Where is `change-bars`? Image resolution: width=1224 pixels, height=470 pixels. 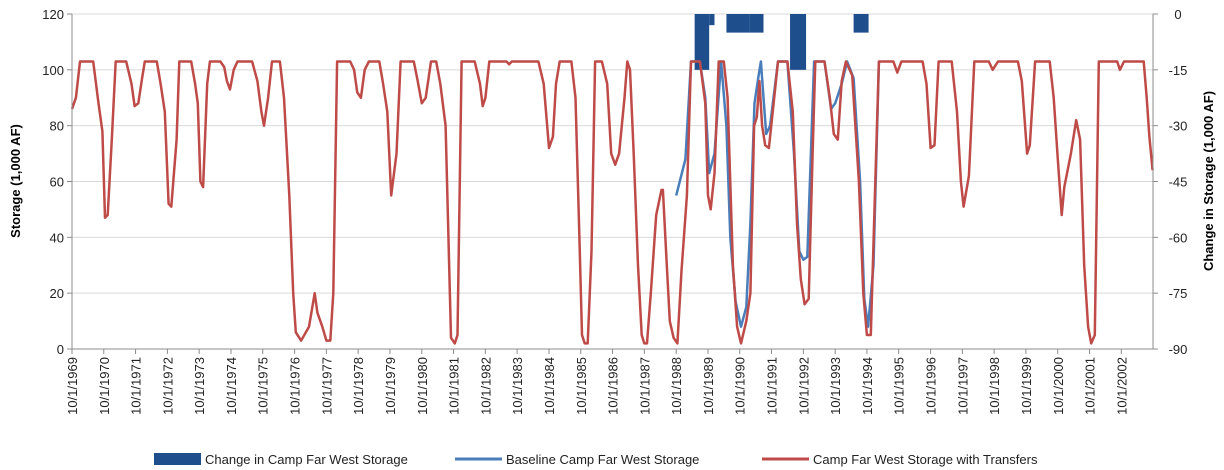 change-bars is located at coordinates (781, 42).